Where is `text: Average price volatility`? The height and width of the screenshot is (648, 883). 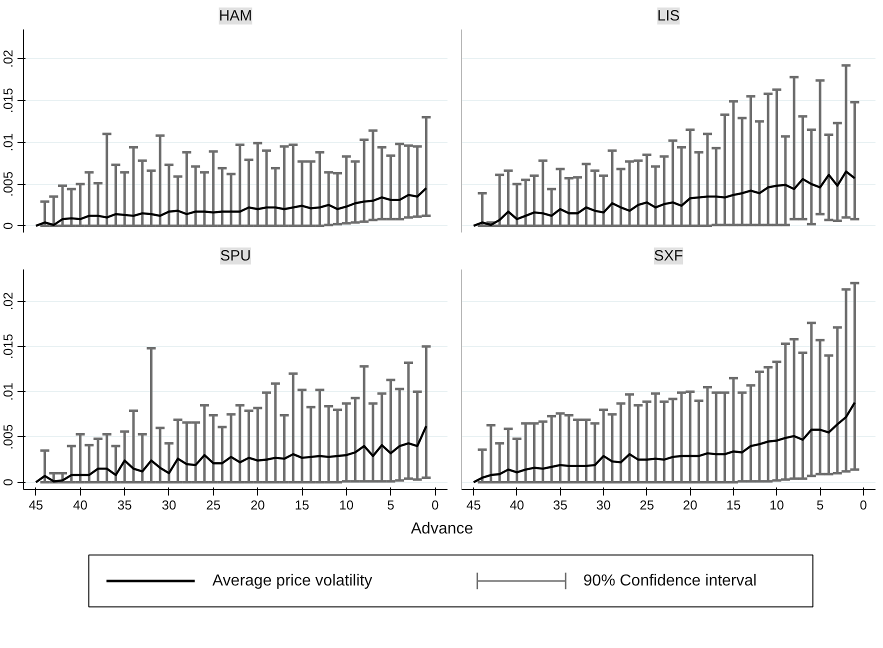 text: Average price volatility is located at coordinates (292, 581).